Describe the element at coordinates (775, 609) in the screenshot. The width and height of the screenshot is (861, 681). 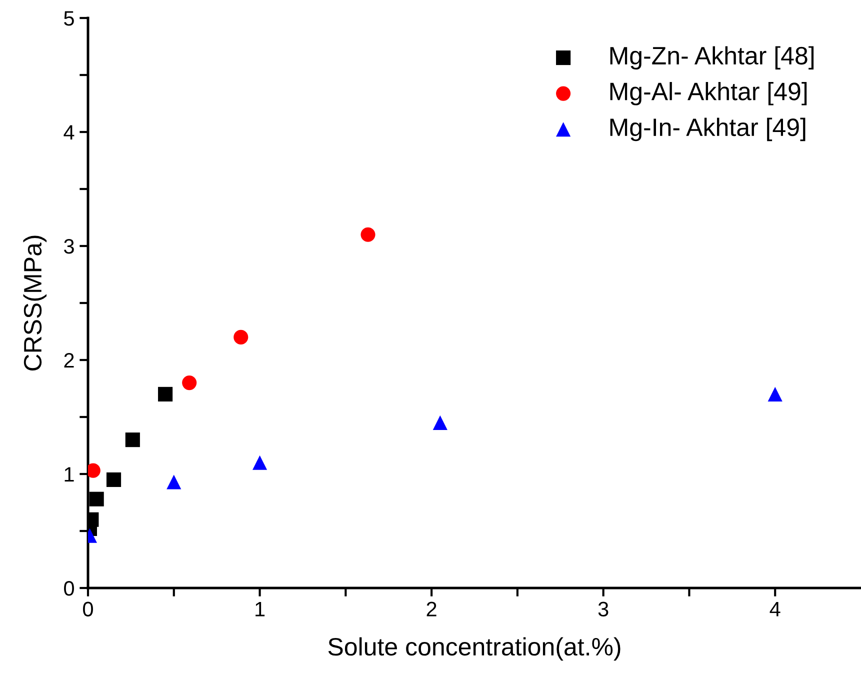
I see `x-tick-label: 4` at that location.